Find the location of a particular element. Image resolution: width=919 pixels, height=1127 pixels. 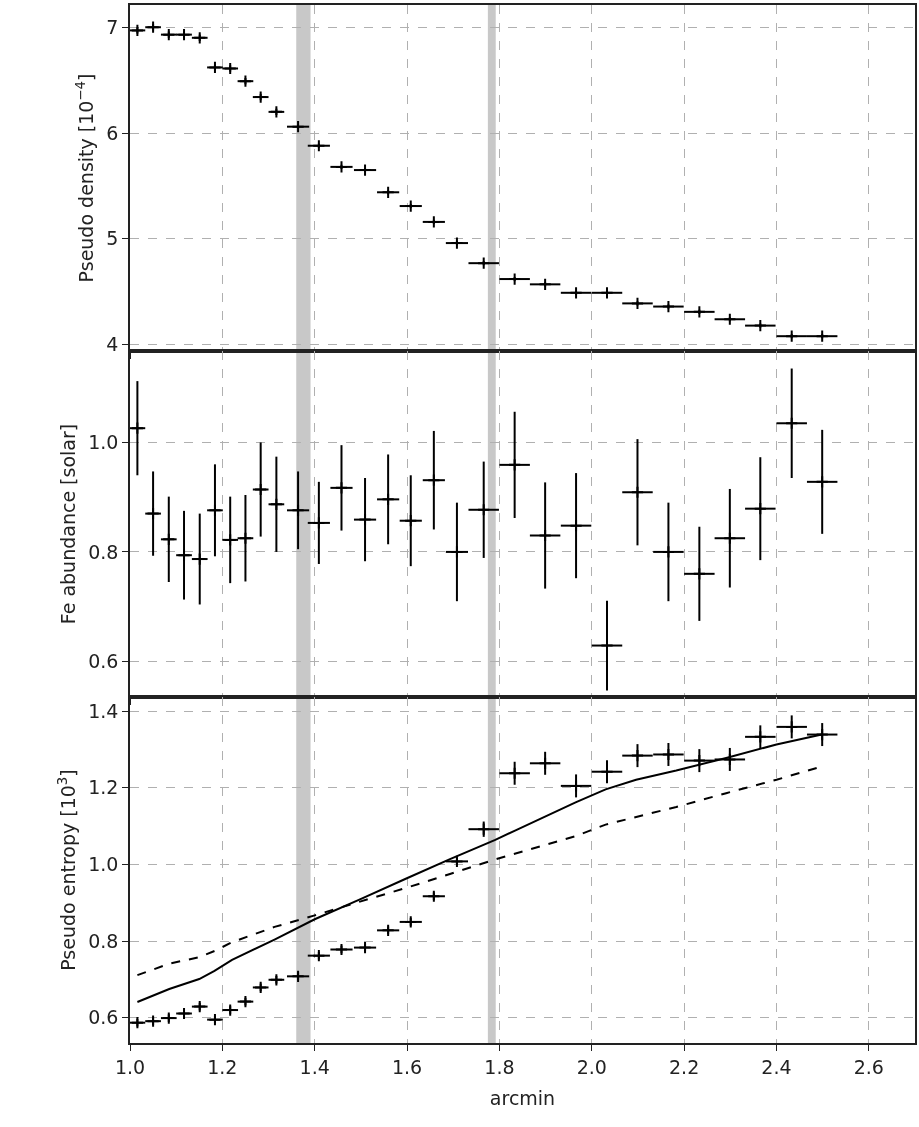

x-tick-label: 2.4 is located at coordinates (776, 1066).